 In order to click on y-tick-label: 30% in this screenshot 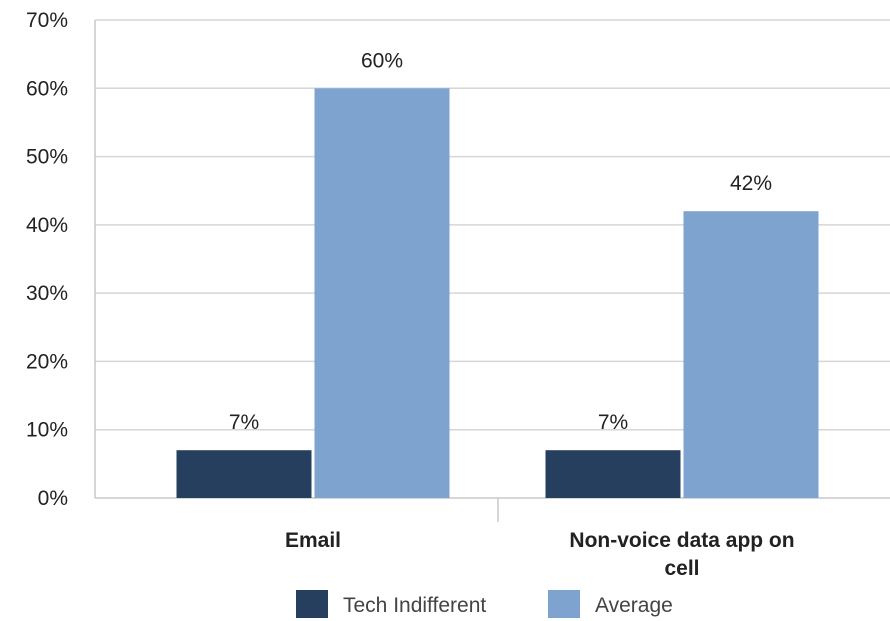, I will do `click(47, 293)`.